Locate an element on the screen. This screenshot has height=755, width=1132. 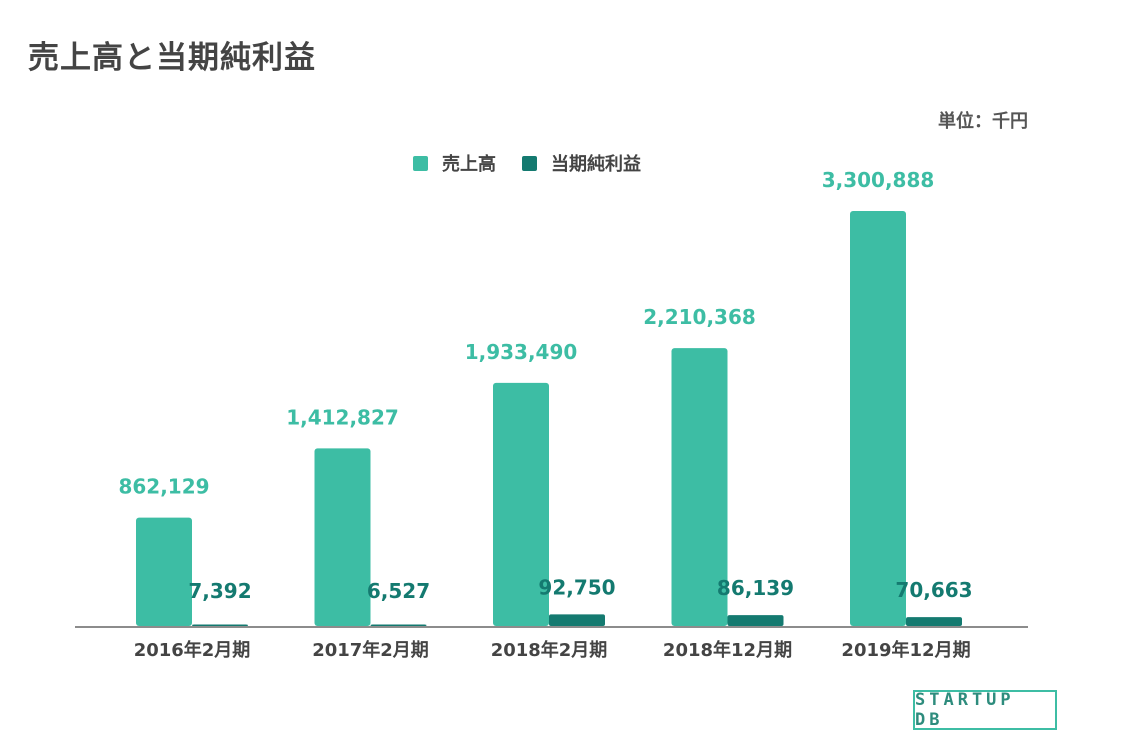
legend: 売上高 当期純利益 is located at coordinates (540, 163).